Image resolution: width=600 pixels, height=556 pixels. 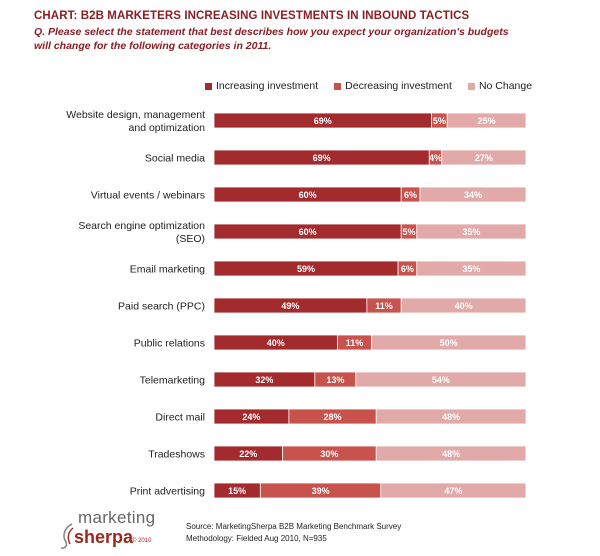 What do you see at coordinates (175, 159) in the screenshot?
I see `category-label: Social media` at bounding box center [175, 159].